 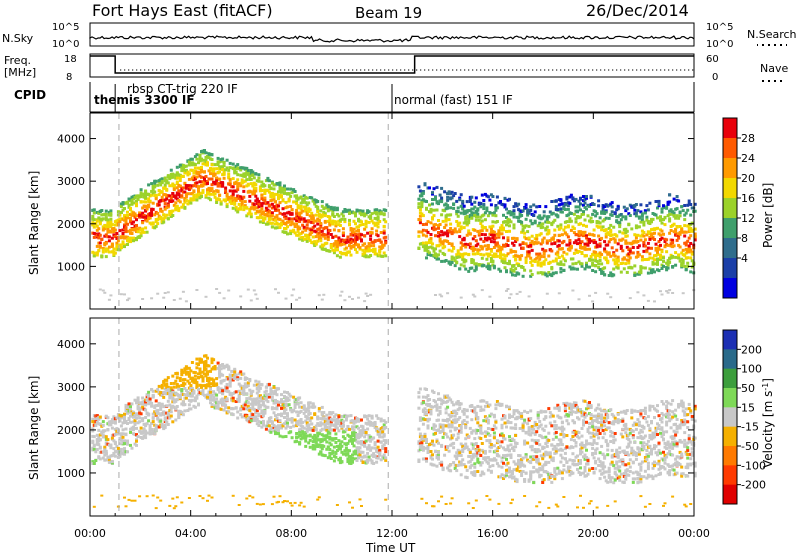 I want to click on colorbar-tick-label: 24, so click(x=748, y=158).